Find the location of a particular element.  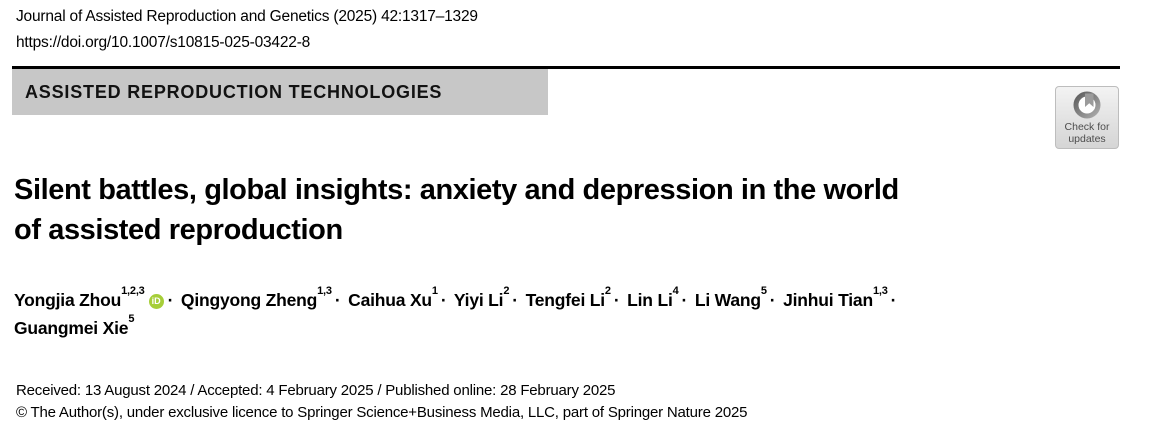

author: Yiyi Li2 · is located at coordinates (487, 298).